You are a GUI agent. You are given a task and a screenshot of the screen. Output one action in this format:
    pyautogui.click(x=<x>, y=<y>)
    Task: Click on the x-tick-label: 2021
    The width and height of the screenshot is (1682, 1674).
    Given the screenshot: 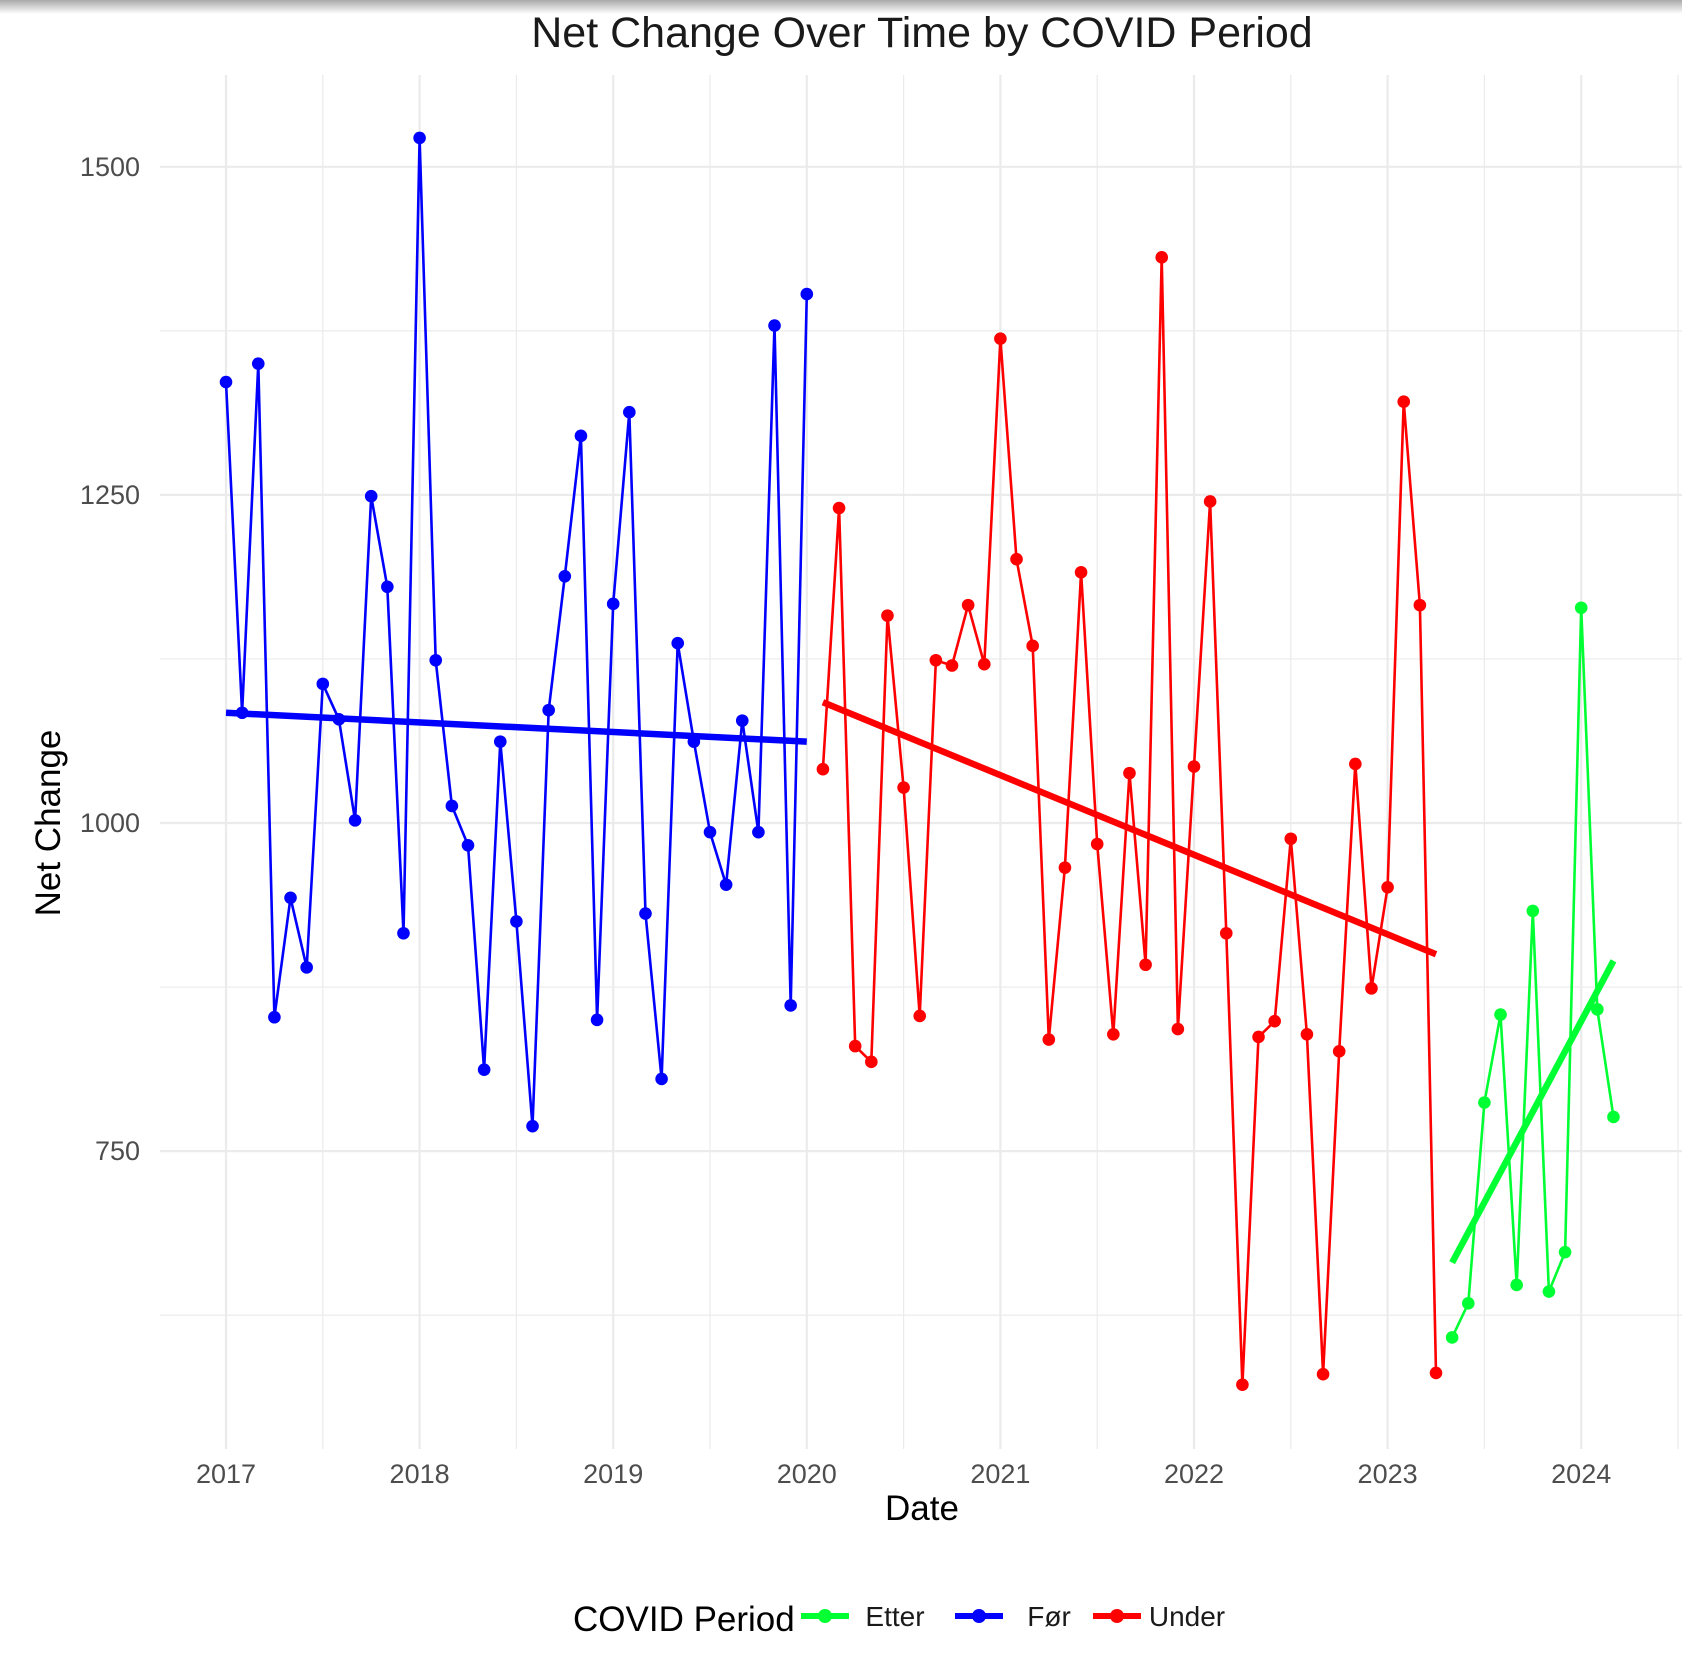 What is the action you would take?
    pyautogui.click(x=1000, y=1474)
    